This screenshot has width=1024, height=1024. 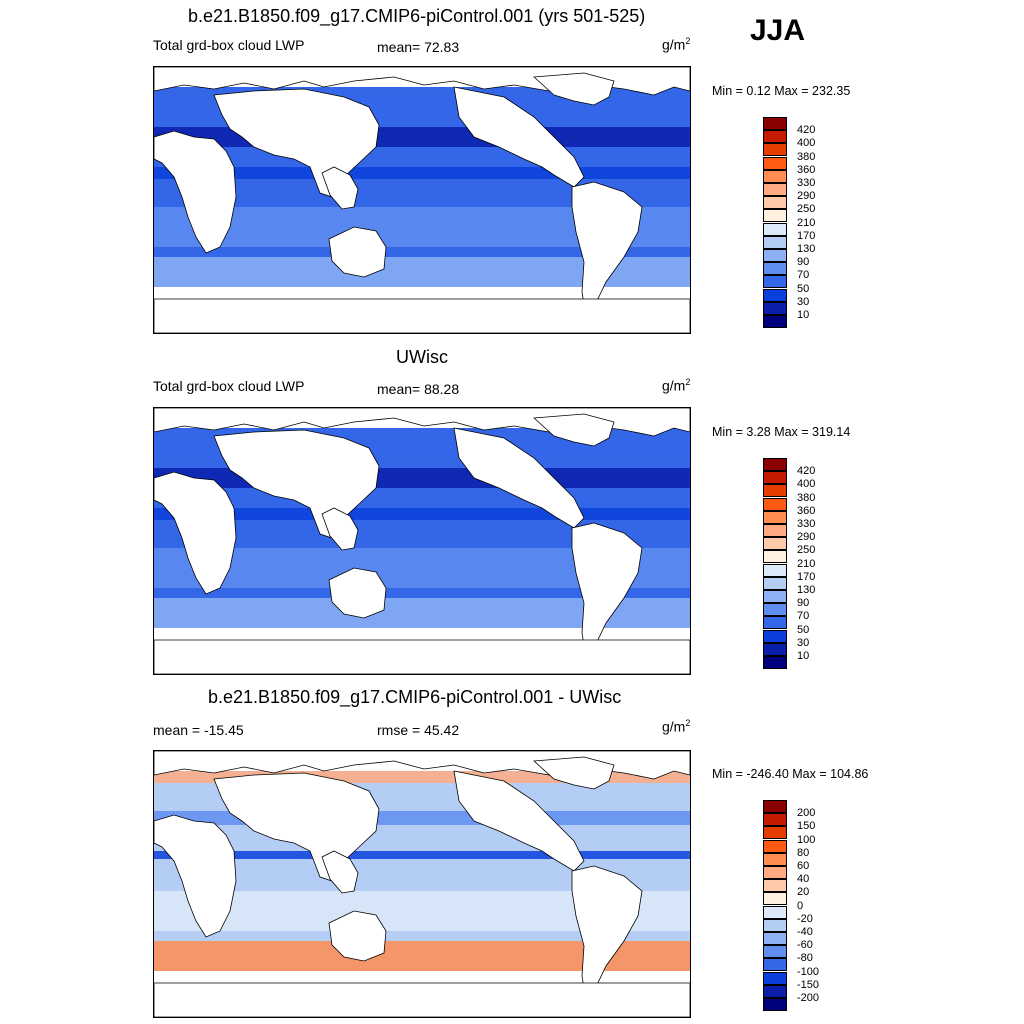 What do you see at coordinates (806, 839) in the screenshot?
I see `colorbar-level-label: 100` at bounding box center [806, 839].